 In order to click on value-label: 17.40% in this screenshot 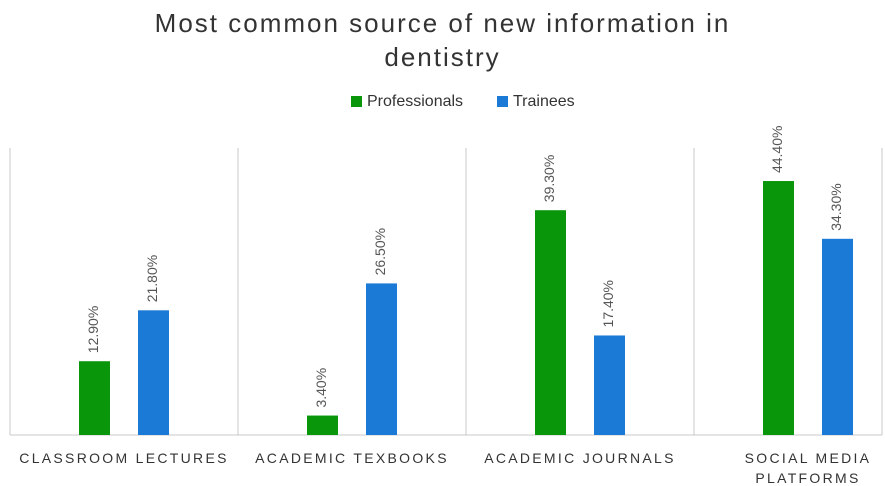, I will do `click(608, 303)`.